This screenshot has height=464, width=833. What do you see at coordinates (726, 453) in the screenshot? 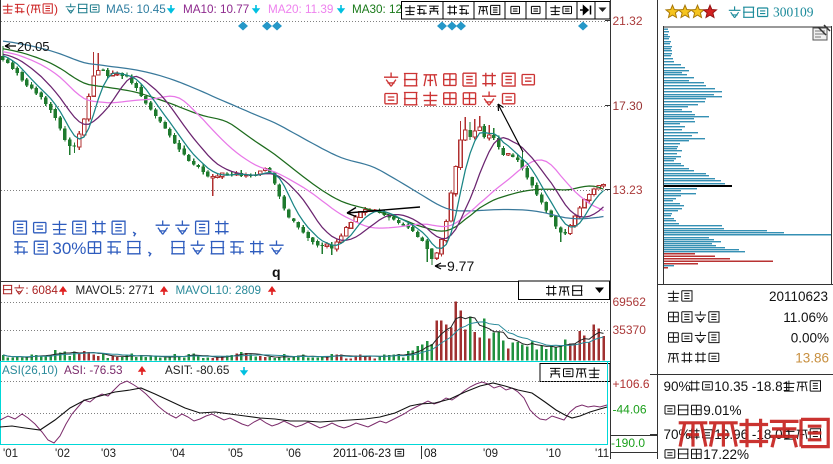
I see `svg-text: 17.22%` at bounding box center [726, 453].